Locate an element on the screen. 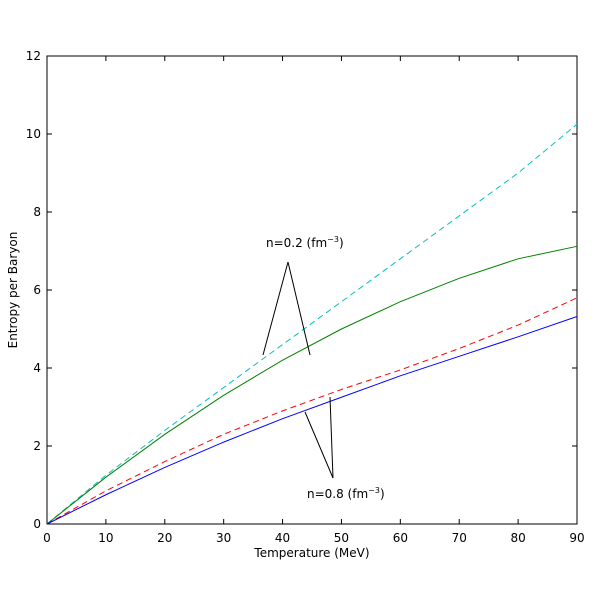  y-tick-label: 10 is located at coordinates (33, 134).